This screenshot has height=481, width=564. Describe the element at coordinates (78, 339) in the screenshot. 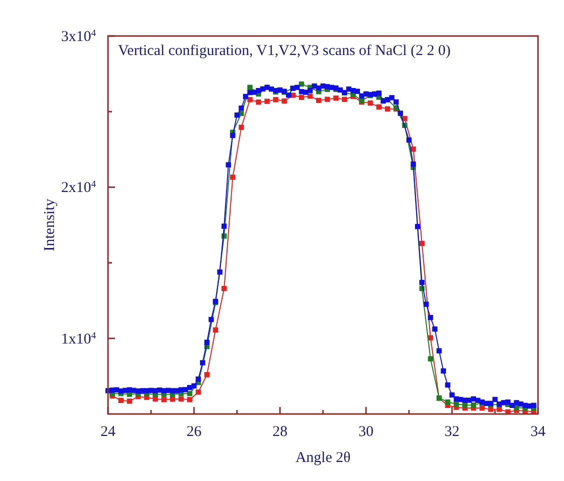

I see `y-tick-label: 1x10$^{4}$` at that location.